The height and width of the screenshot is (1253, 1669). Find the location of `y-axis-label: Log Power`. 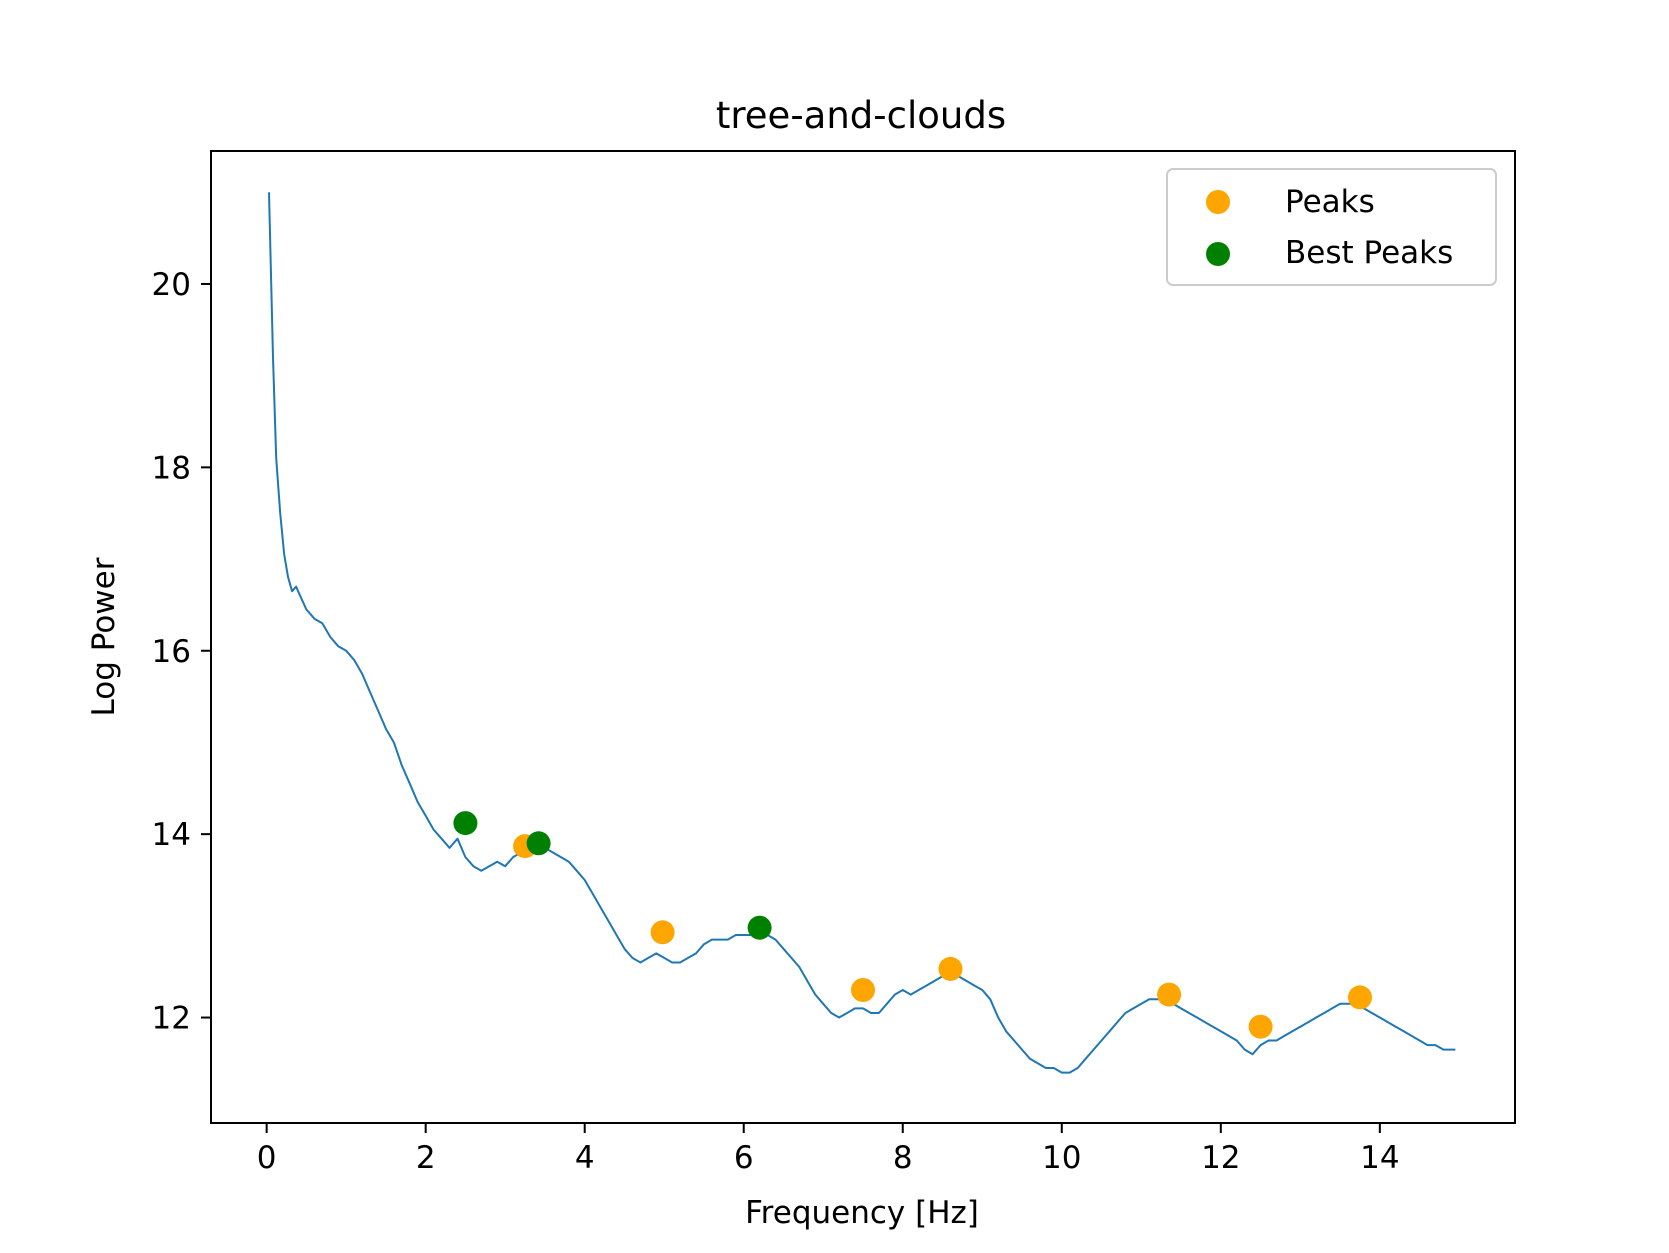

y-axis-label: Log Power is located at coordinates (104, 636).